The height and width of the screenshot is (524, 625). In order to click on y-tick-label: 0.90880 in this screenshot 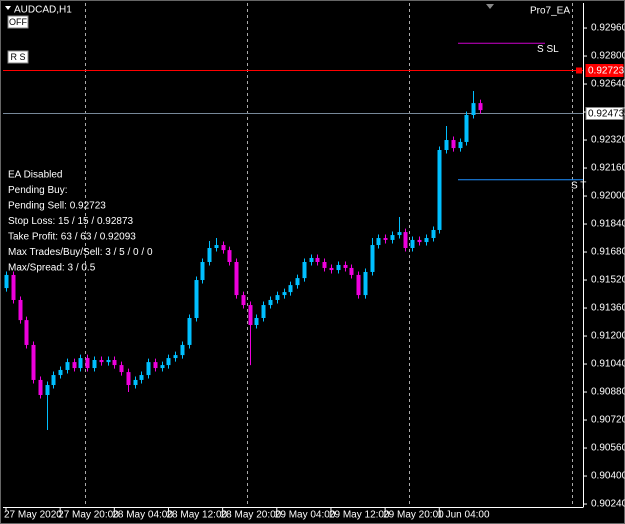, I will do `click(608, 392)`.